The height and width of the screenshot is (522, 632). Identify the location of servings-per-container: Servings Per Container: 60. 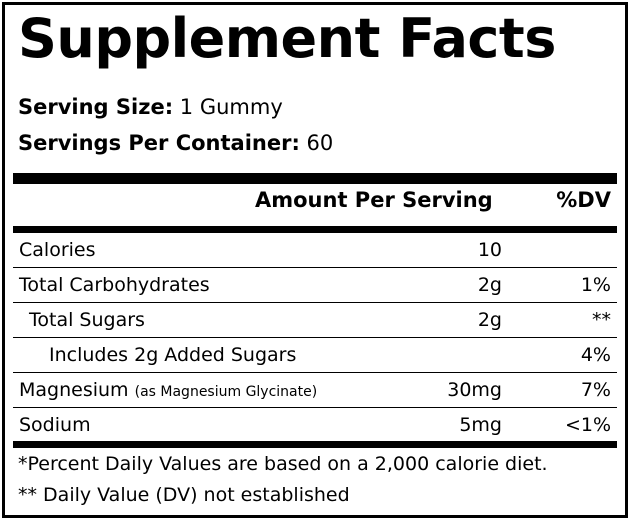
(175, 143).